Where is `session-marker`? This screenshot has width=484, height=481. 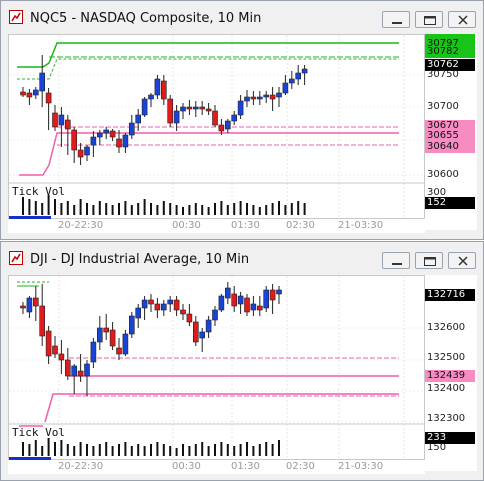 session-marker is located at coordinates (30, 217).